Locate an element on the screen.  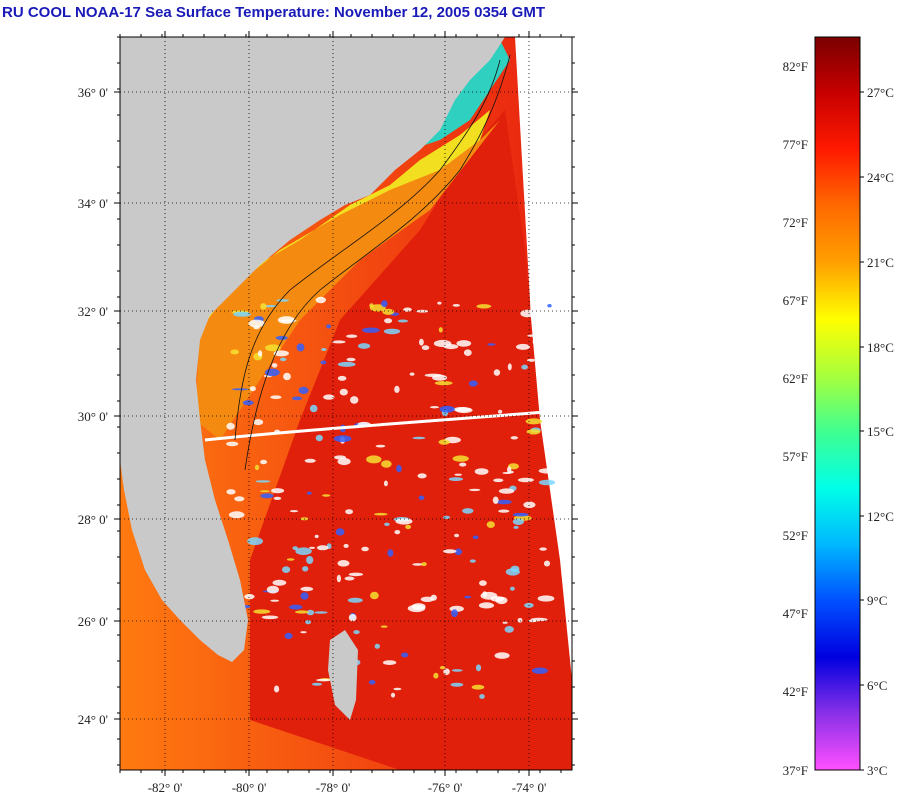
fahrenheit-label: 52°F is located at coordinates (795, 535).